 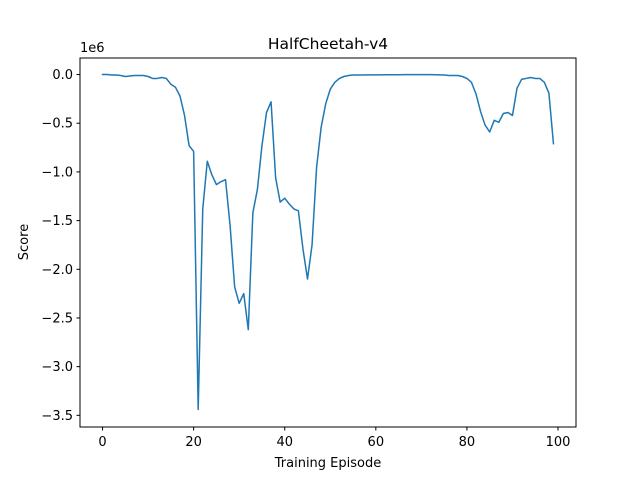 I want to click on y-axis-label: Score, so click(x=24, y=242).